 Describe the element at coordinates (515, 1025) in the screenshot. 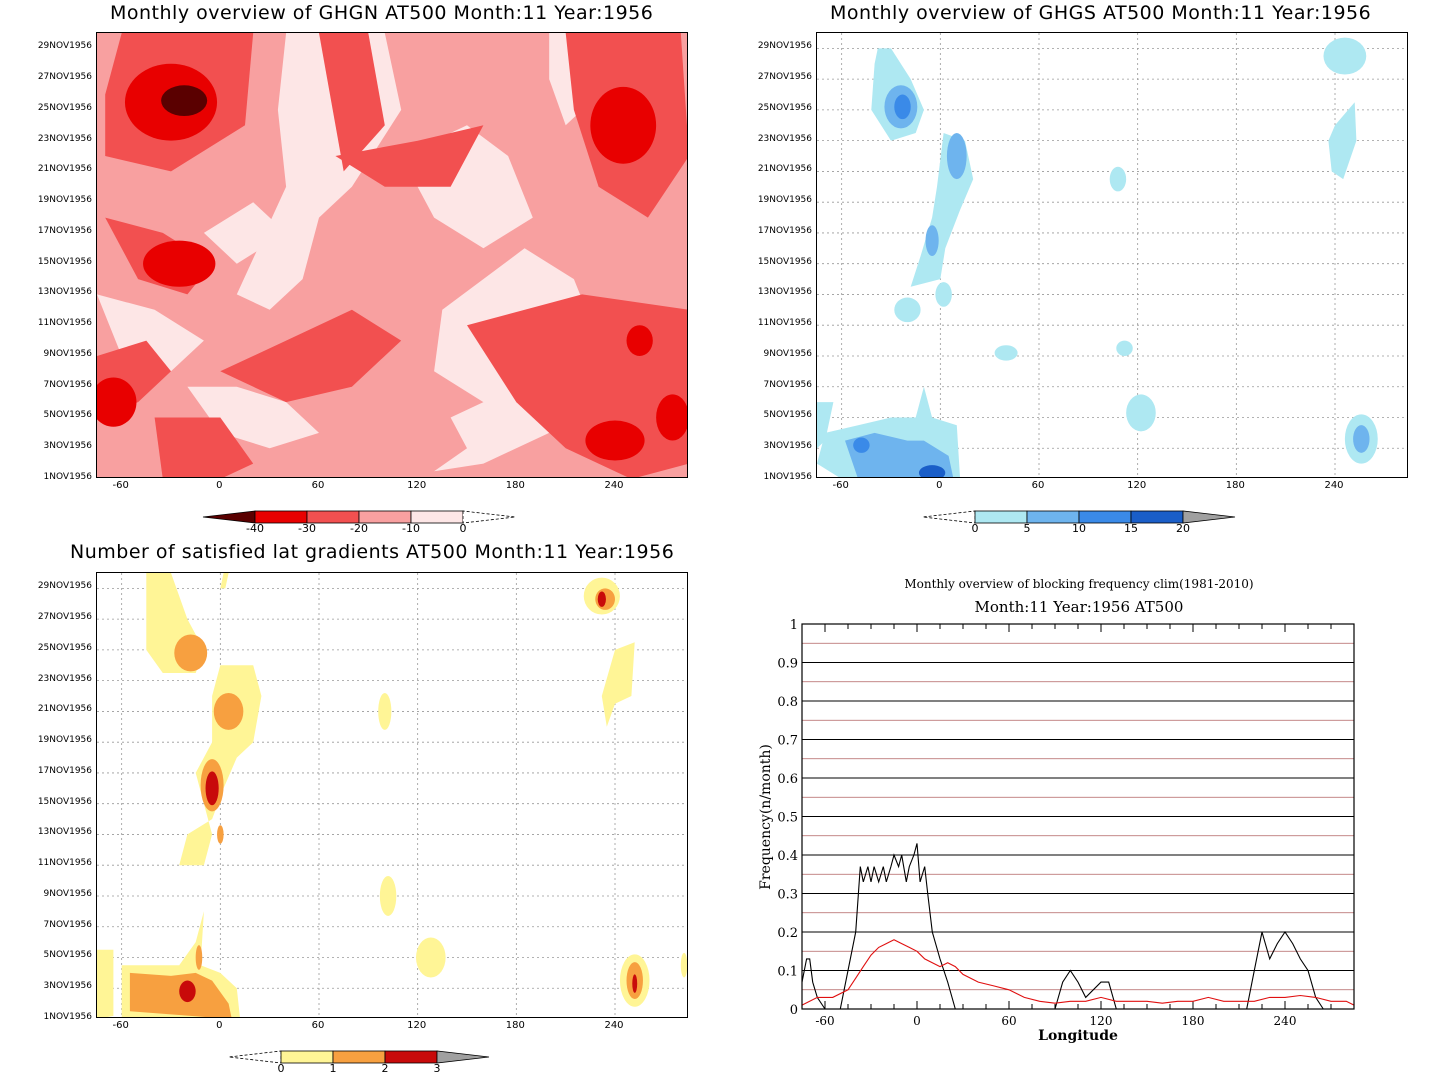

I see `lat-x-tick: 180` at that location.